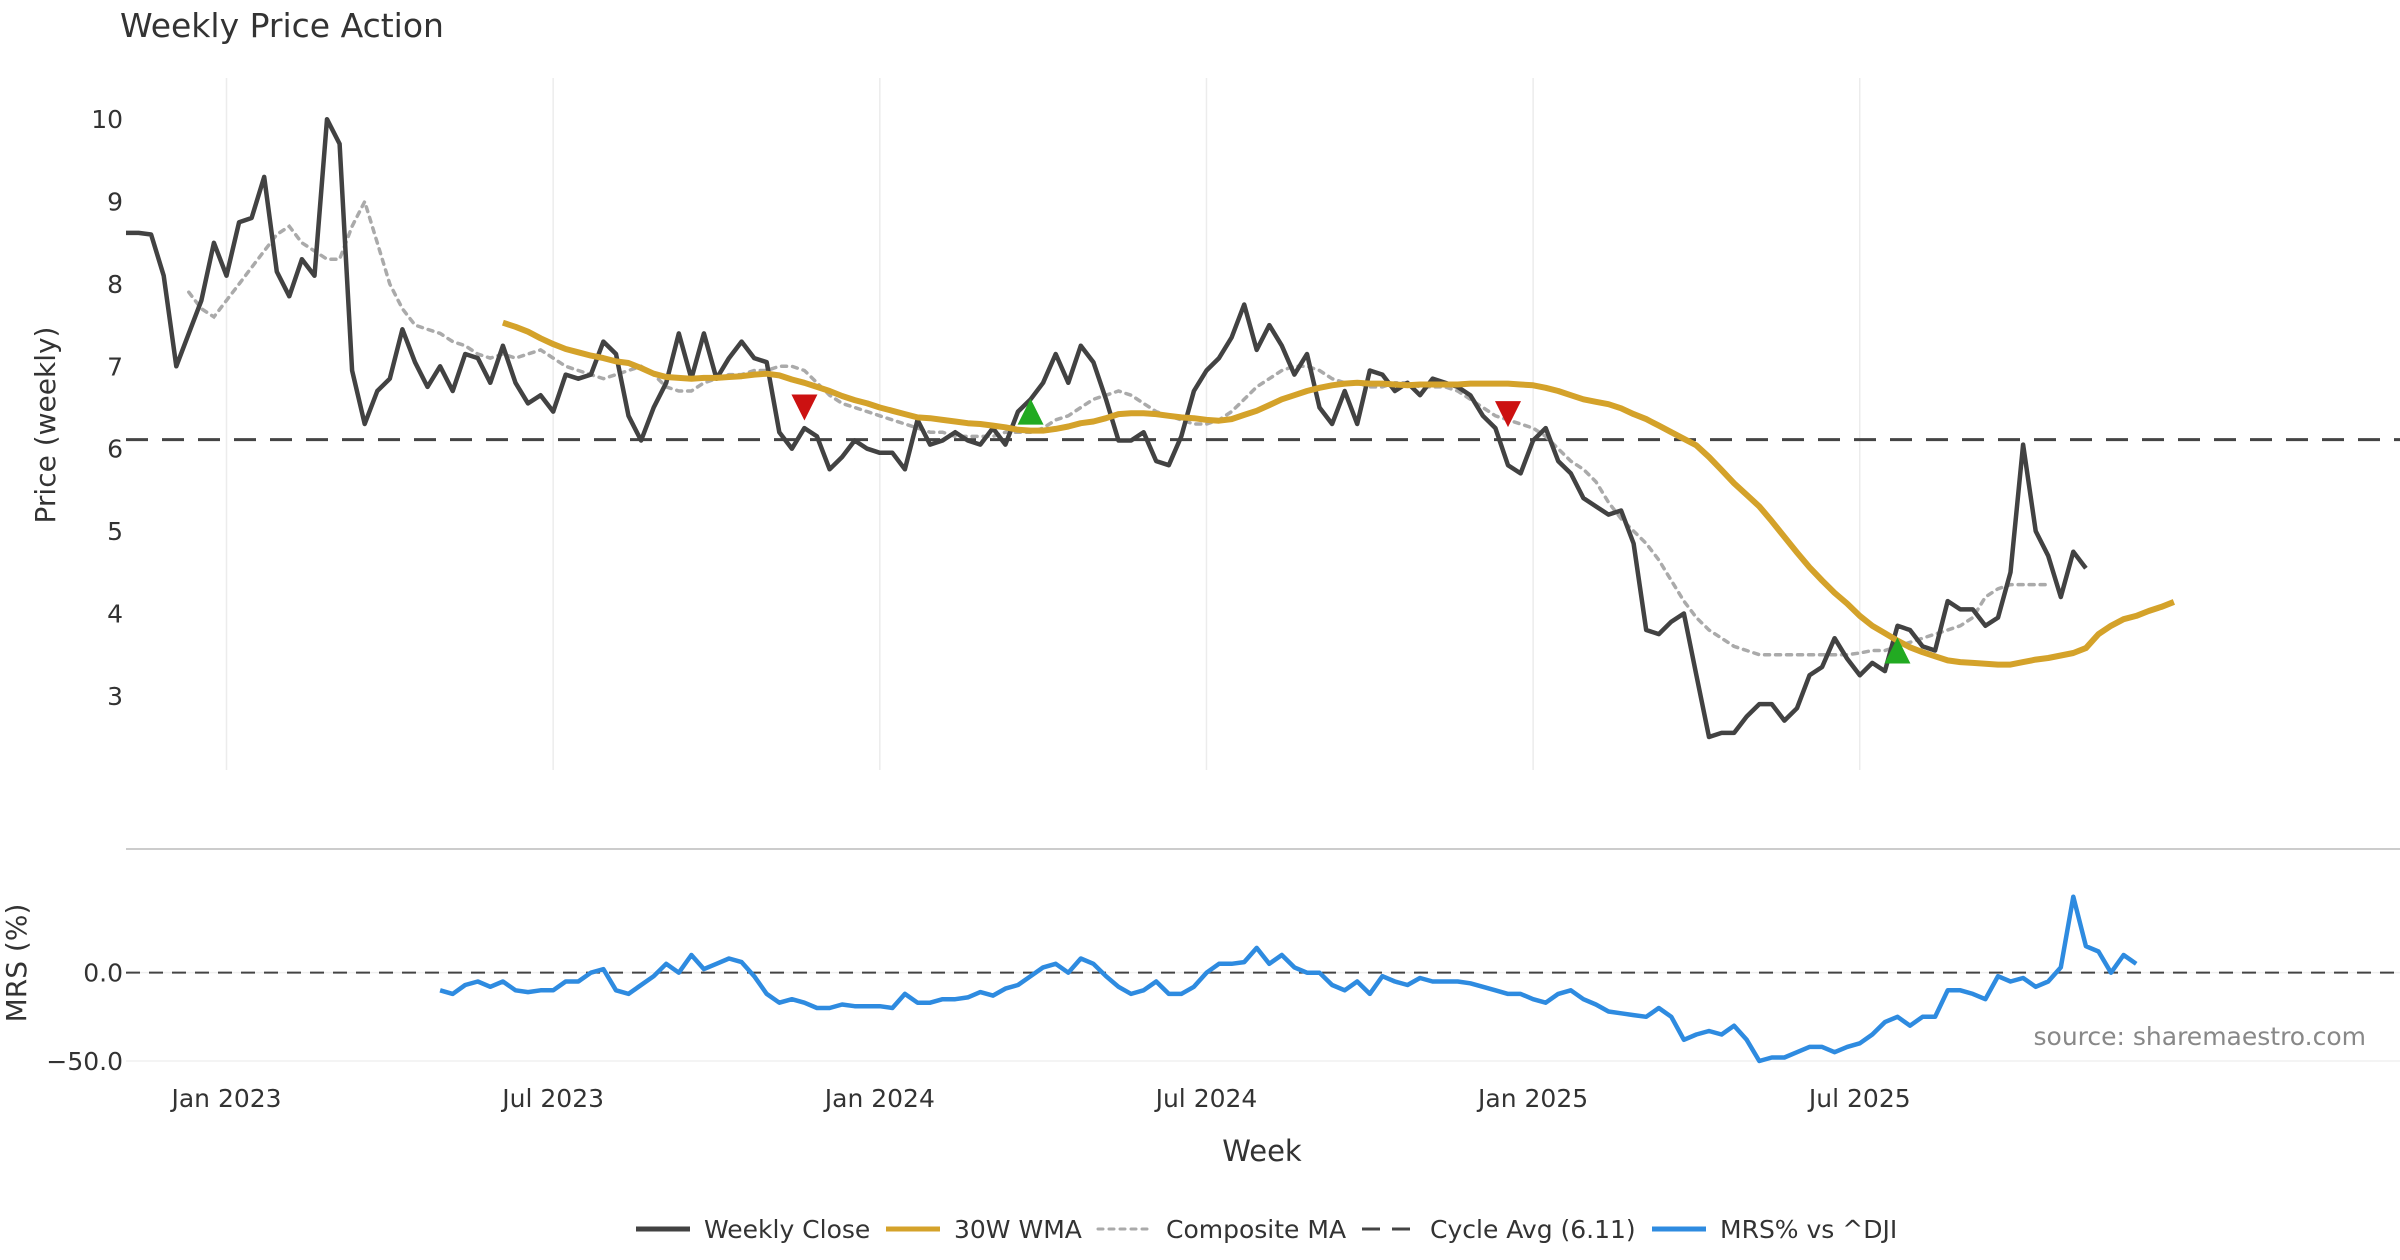 This screenshot has height=1260, width=2400. I want to click on mrs-y-tick: −50.0, so click(84, 1061).